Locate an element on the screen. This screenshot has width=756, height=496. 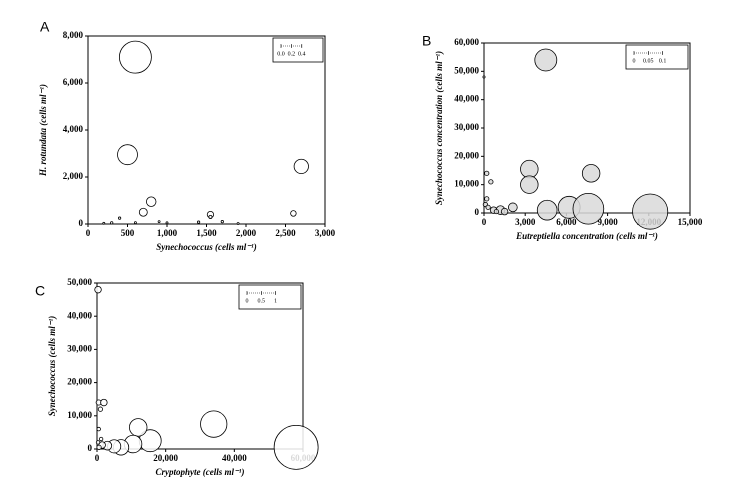
x-tick-label: 20,000 is located at coordinates (165, 458).